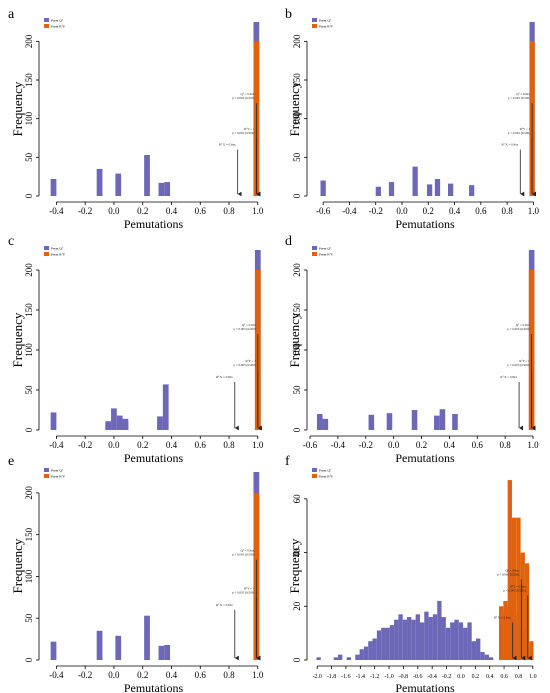 This screenshot has width=550, height=693. I want to click on x-tick-label: -0.6, so click(418, 677).